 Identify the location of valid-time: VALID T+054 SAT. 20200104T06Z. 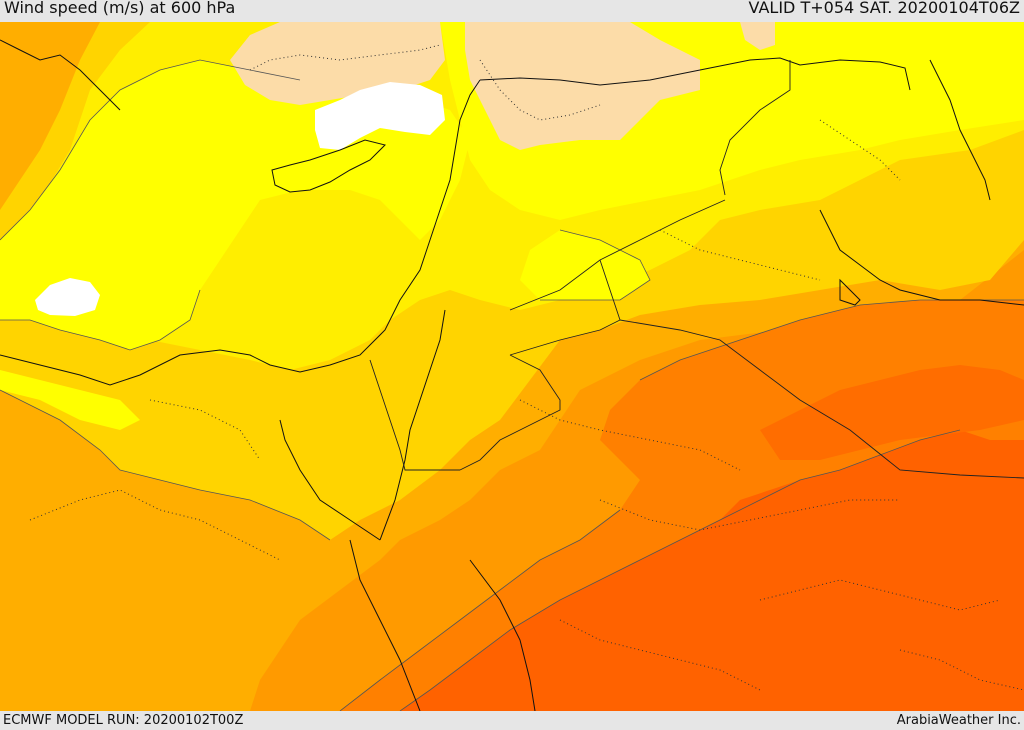
(884, 8).